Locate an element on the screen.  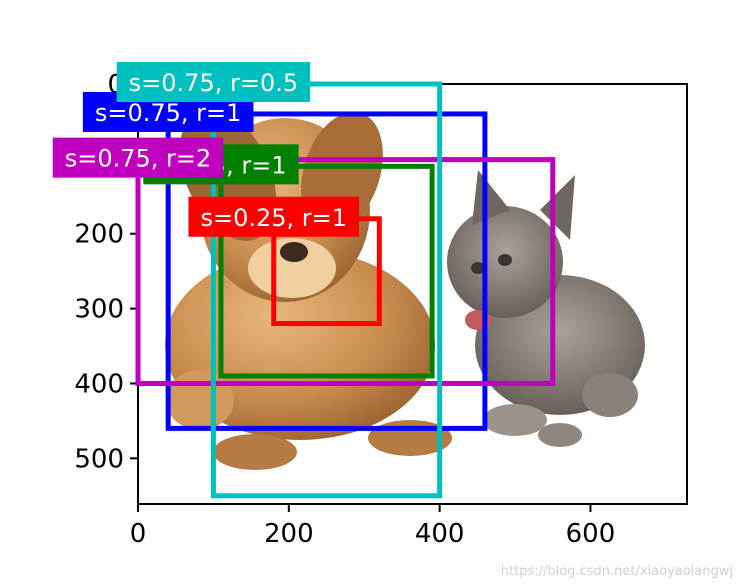
x-tick-label: 200 is located at coordinates (289, 534).